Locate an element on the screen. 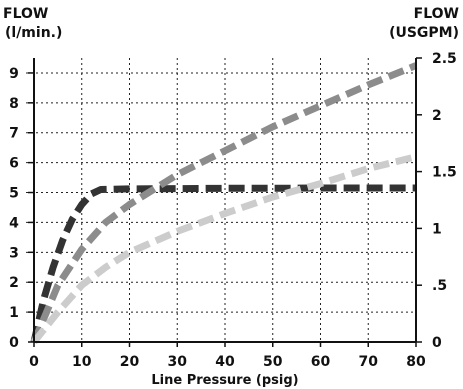 This screenshot has height=389, width=463. y-left-tick-label: 3 is located at coordinates (14, 253).